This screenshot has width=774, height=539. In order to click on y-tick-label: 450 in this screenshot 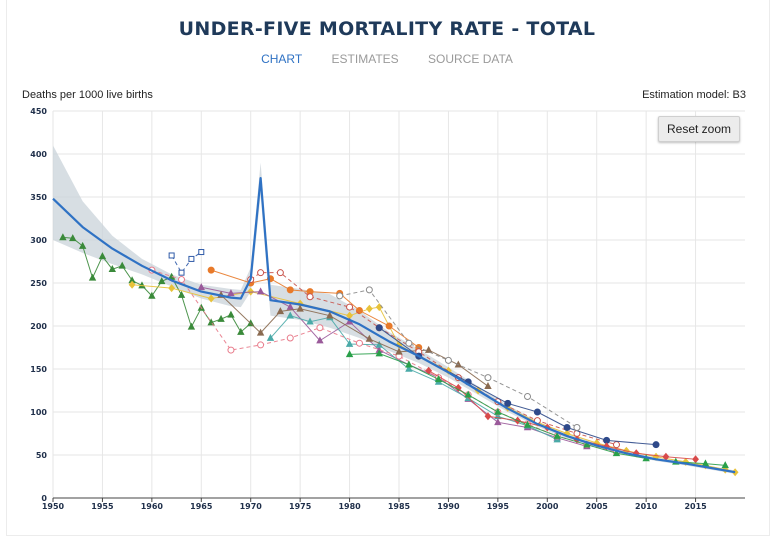, I will do `click(38, 111)`.